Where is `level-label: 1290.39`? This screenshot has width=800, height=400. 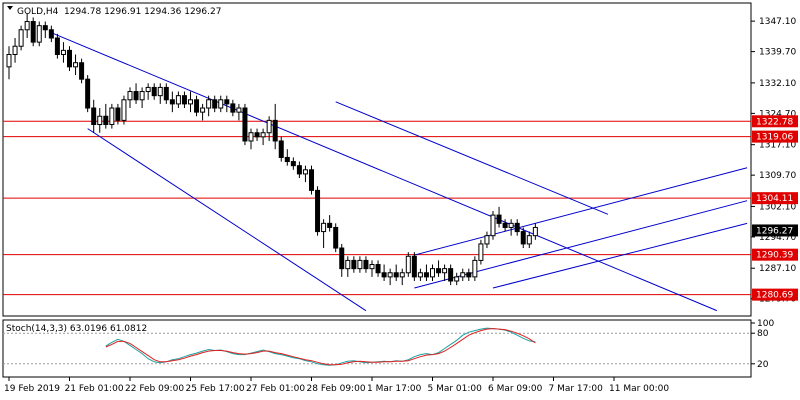
level-label: 1290.39 is located at coordinates (774, 256).